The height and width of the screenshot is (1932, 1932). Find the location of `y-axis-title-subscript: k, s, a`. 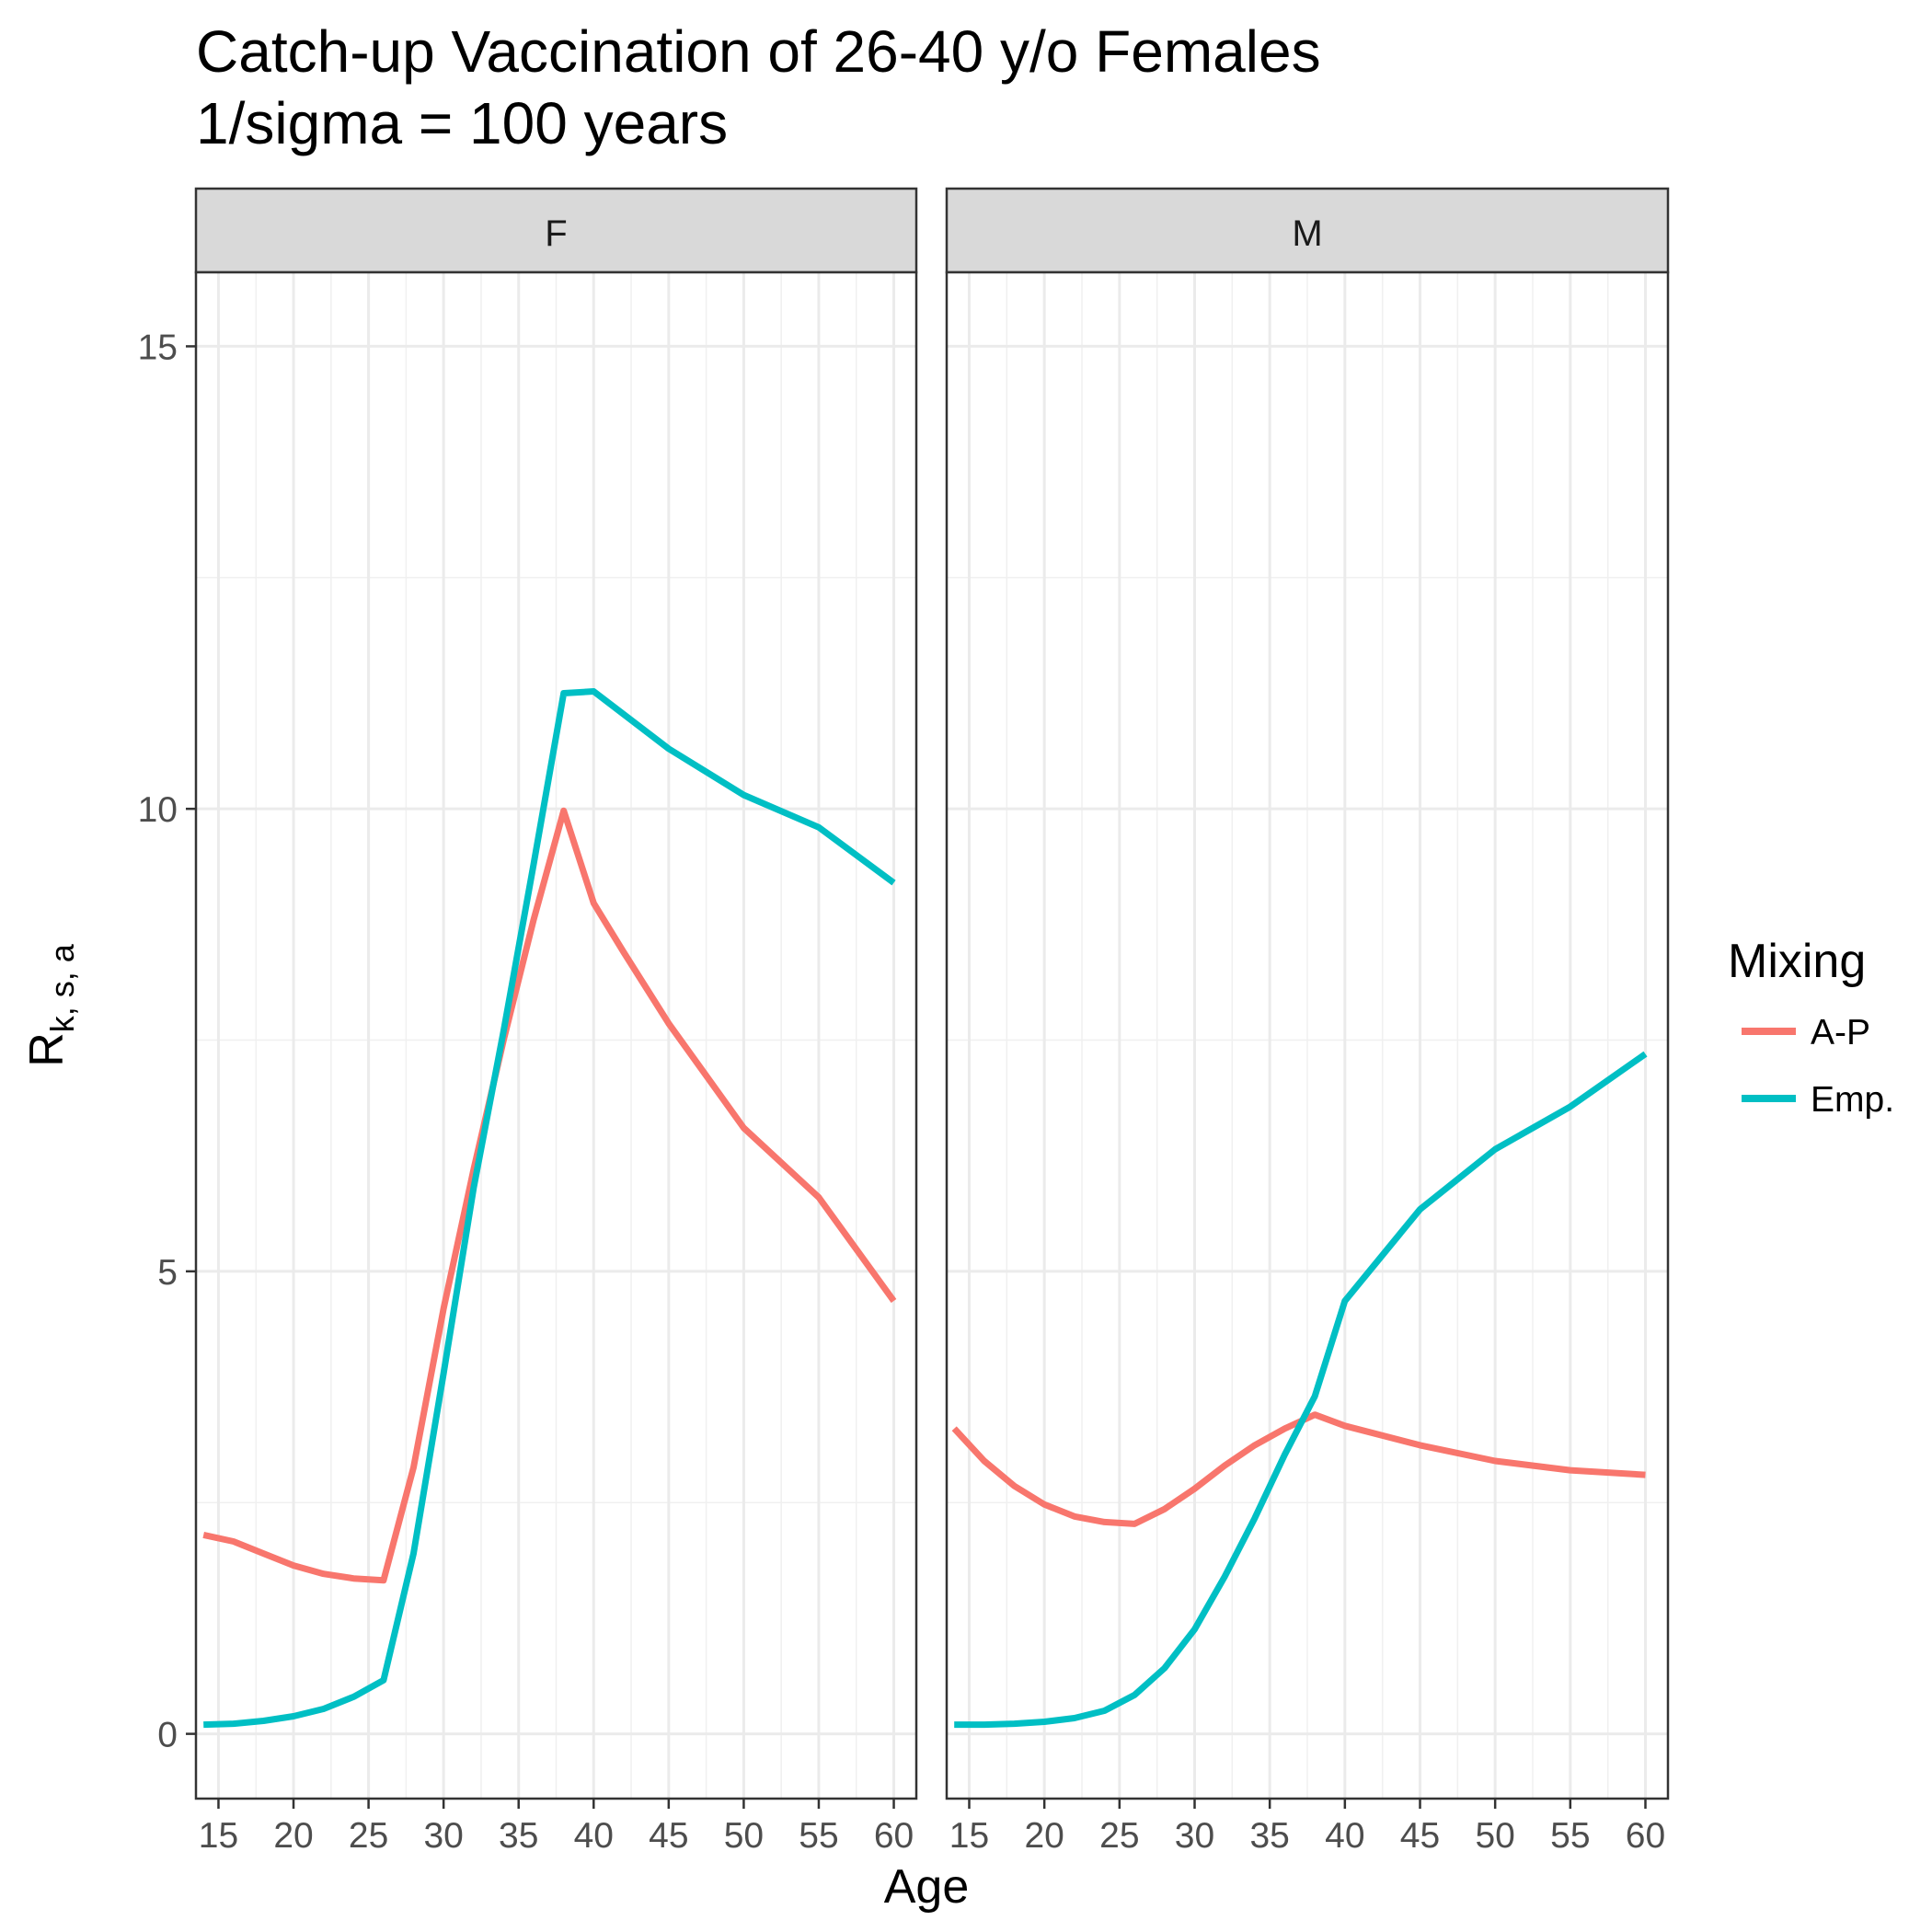

y-axis-title-subscript: k, s, a is located at coordinates (62, 987).